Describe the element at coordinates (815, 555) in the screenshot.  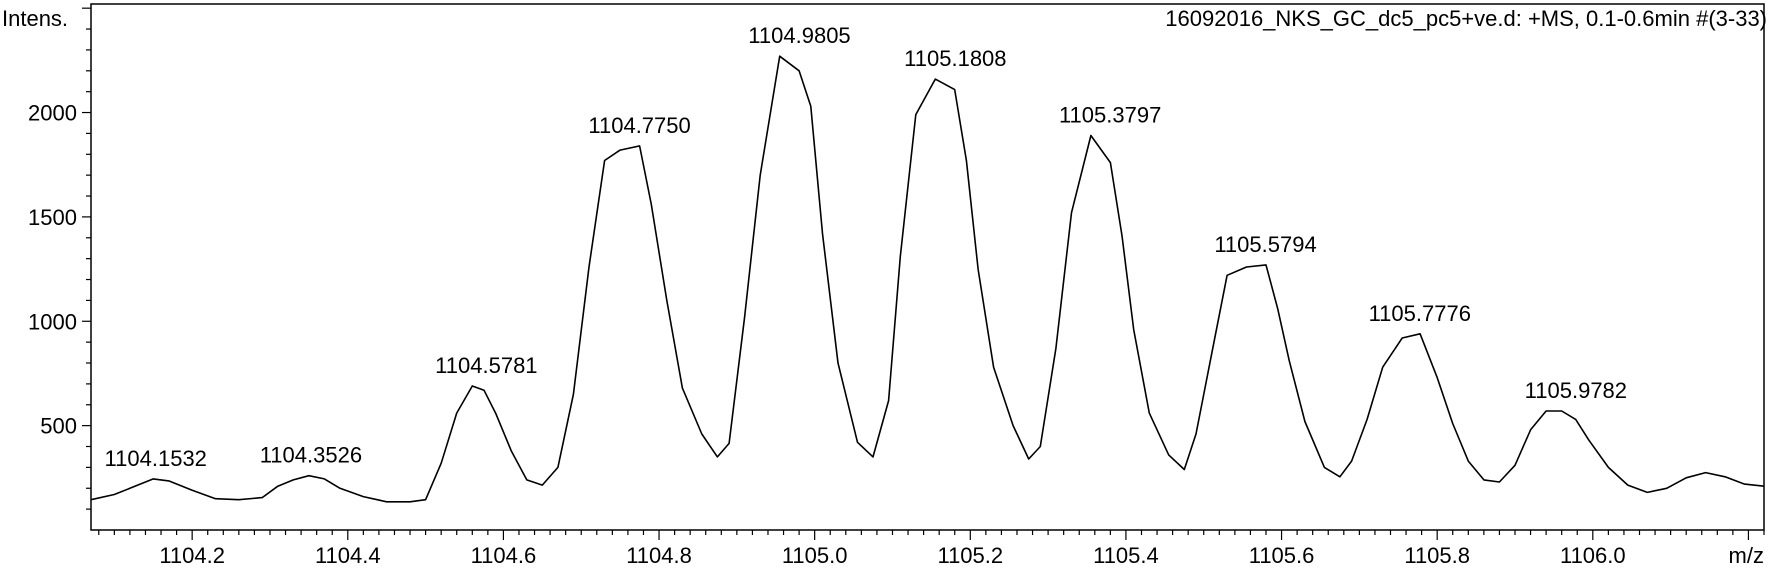
I see `x-tick-label: 1105.0` at that location.